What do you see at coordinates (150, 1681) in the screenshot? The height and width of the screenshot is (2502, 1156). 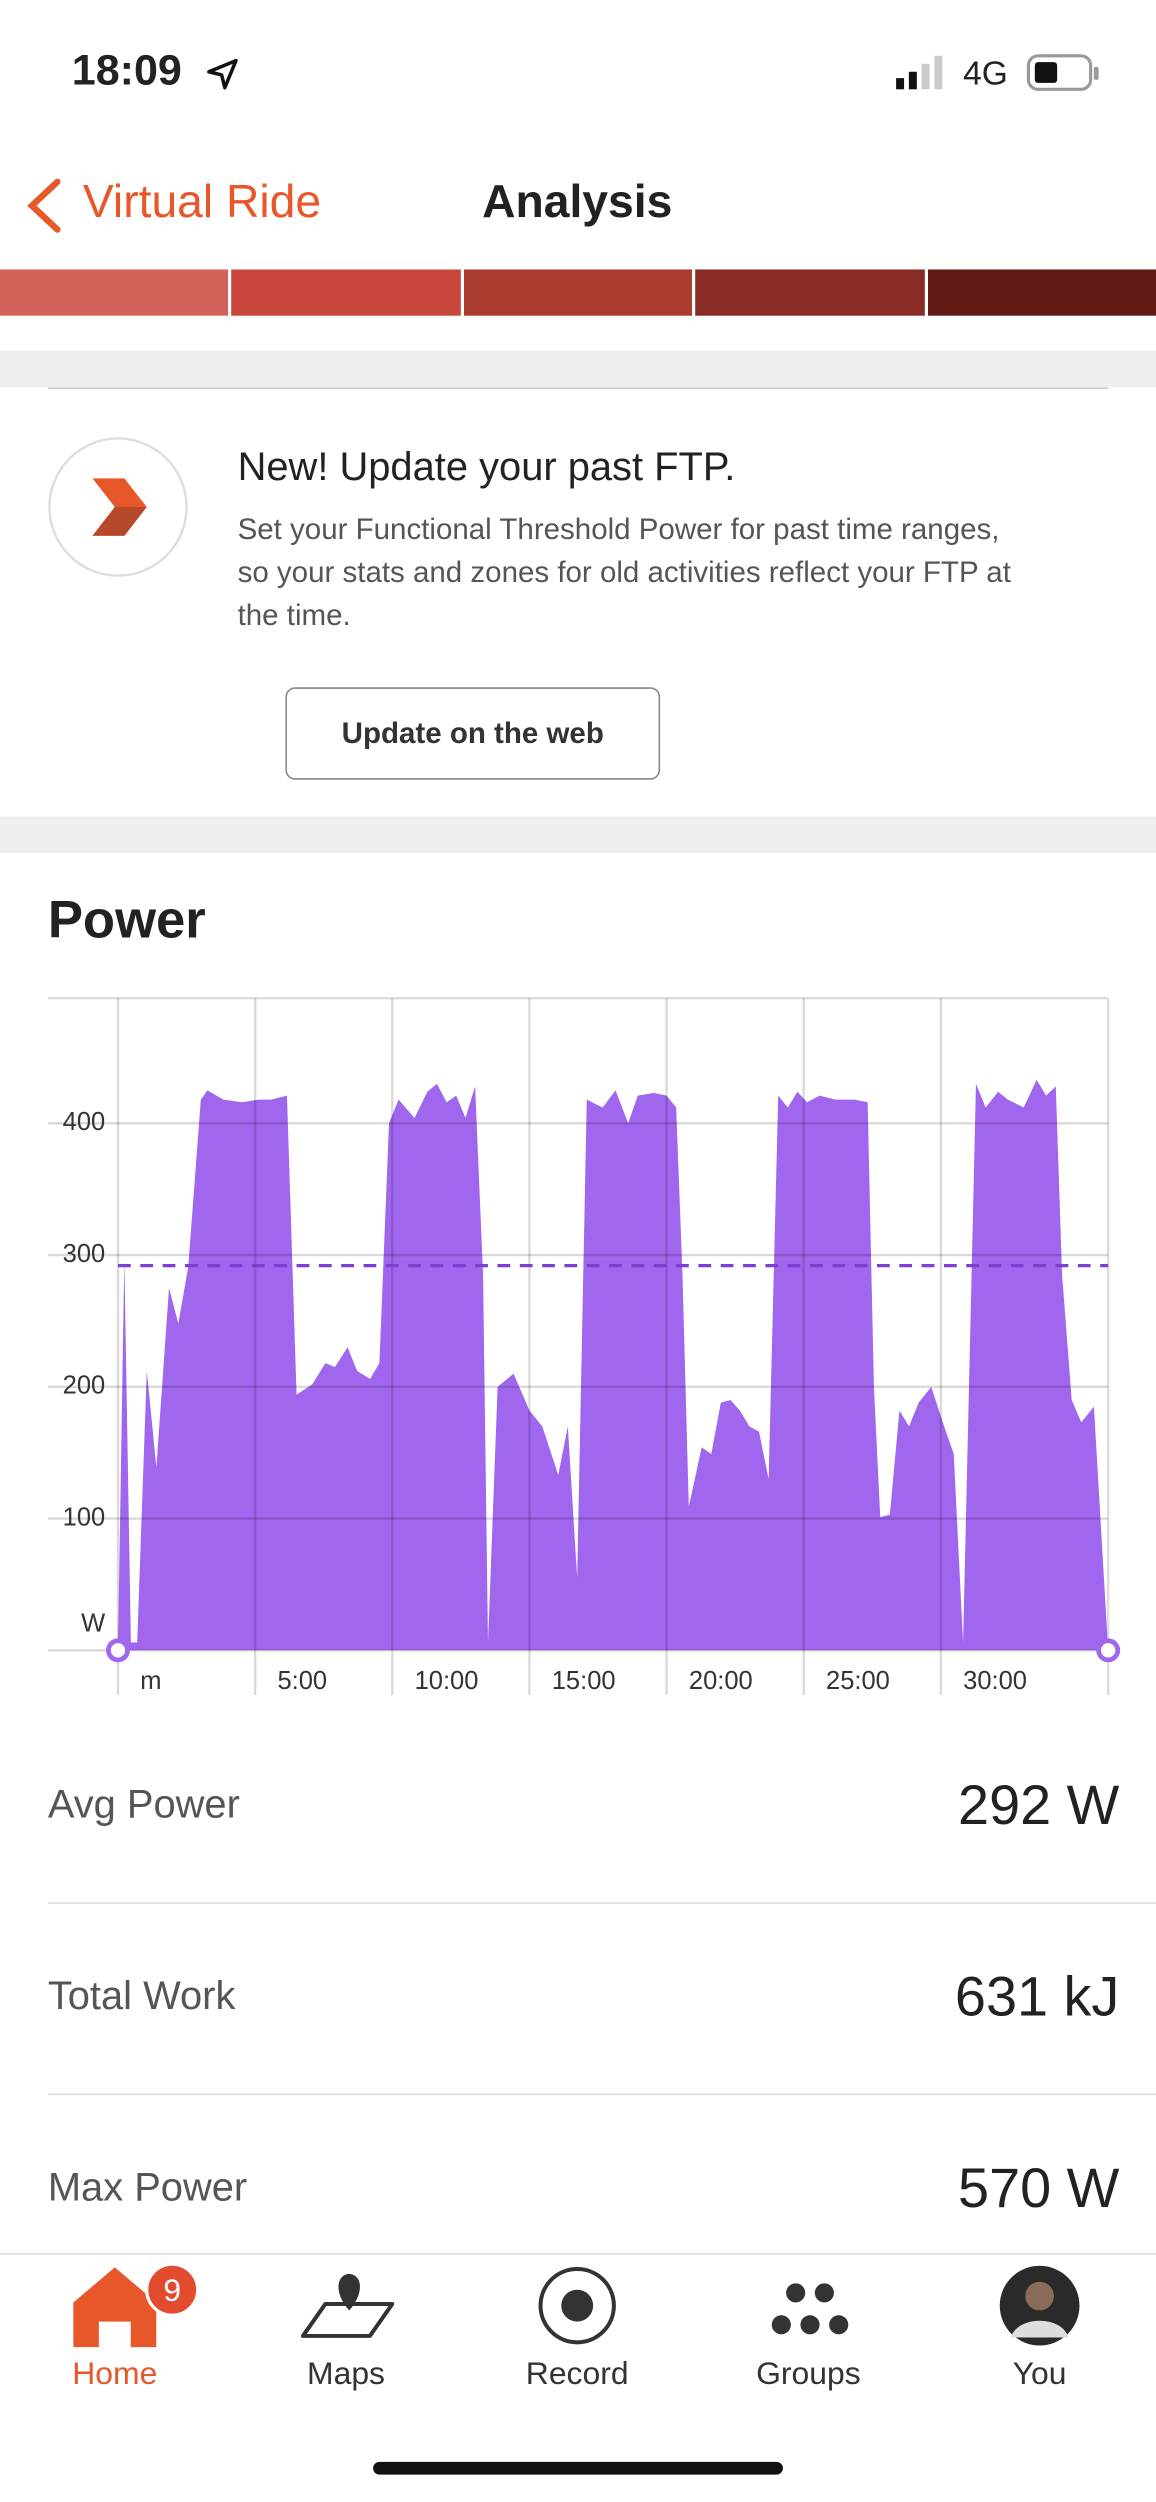 I see `x-tick-label: m` at bounding box center [150, 1681].